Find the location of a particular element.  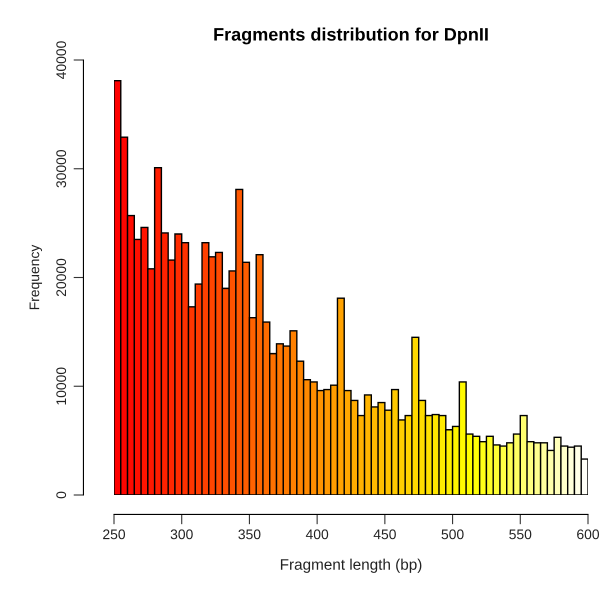

x-tick-label: 550 is located at coordinates (520, 534).